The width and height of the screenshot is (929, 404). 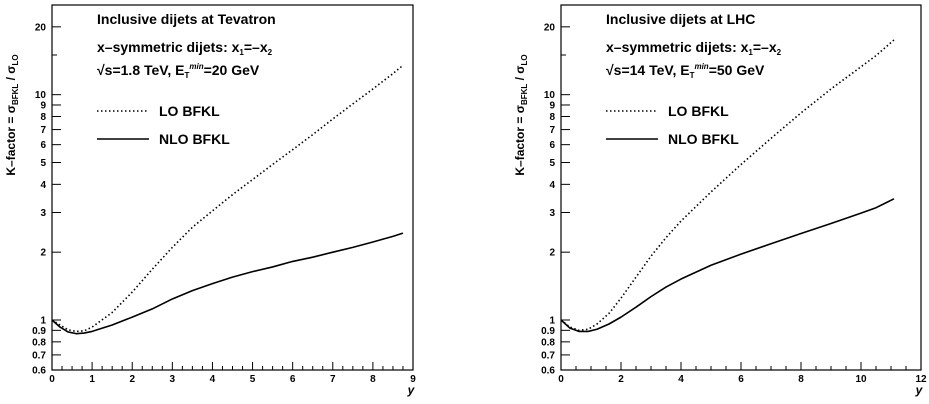 I want to click on tevatron-x-axis-label: y, so click(x=411, y=390).